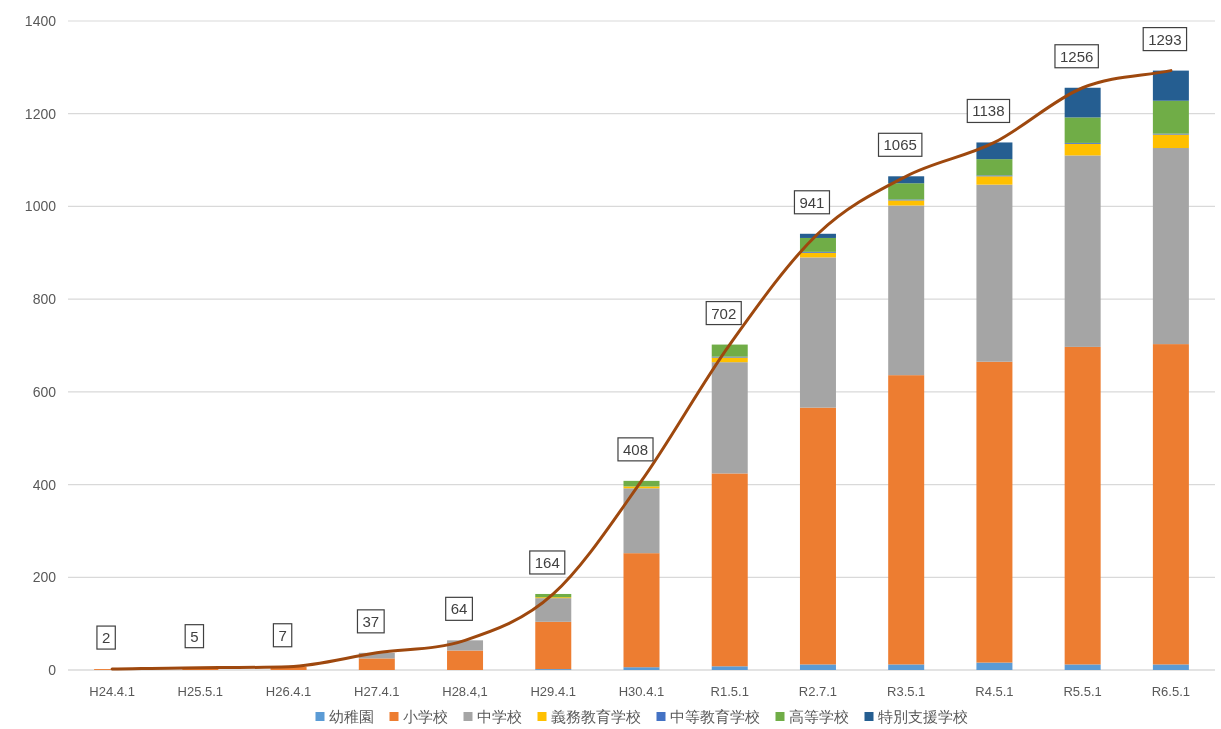  I want to click on data-label: 941, so click(812, 202).